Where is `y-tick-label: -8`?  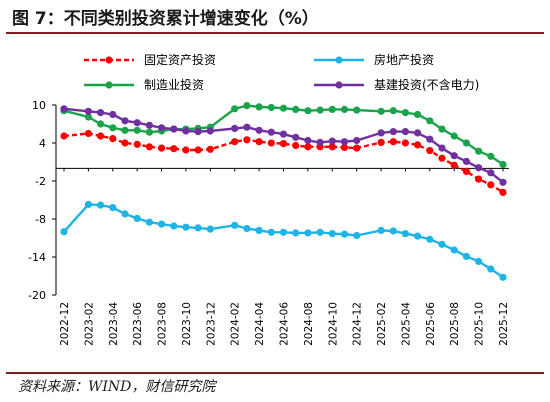 y-tick-label: -8 is located at coordinates (40, 219).